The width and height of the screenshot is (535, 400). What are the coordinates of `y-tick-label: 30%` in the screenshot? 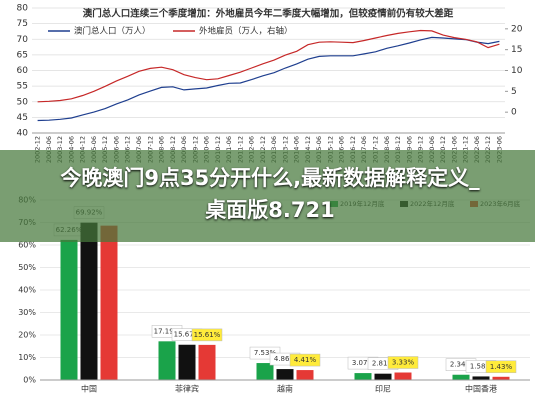 It's located at (27, 312).